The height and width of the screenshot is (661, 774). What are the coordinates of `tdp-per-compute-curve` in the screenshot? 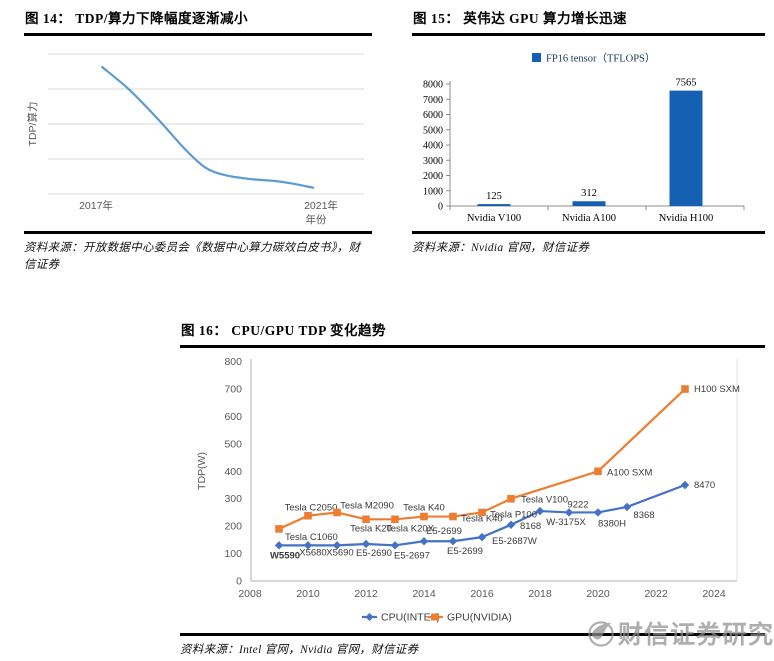 It's located at (208, 127).